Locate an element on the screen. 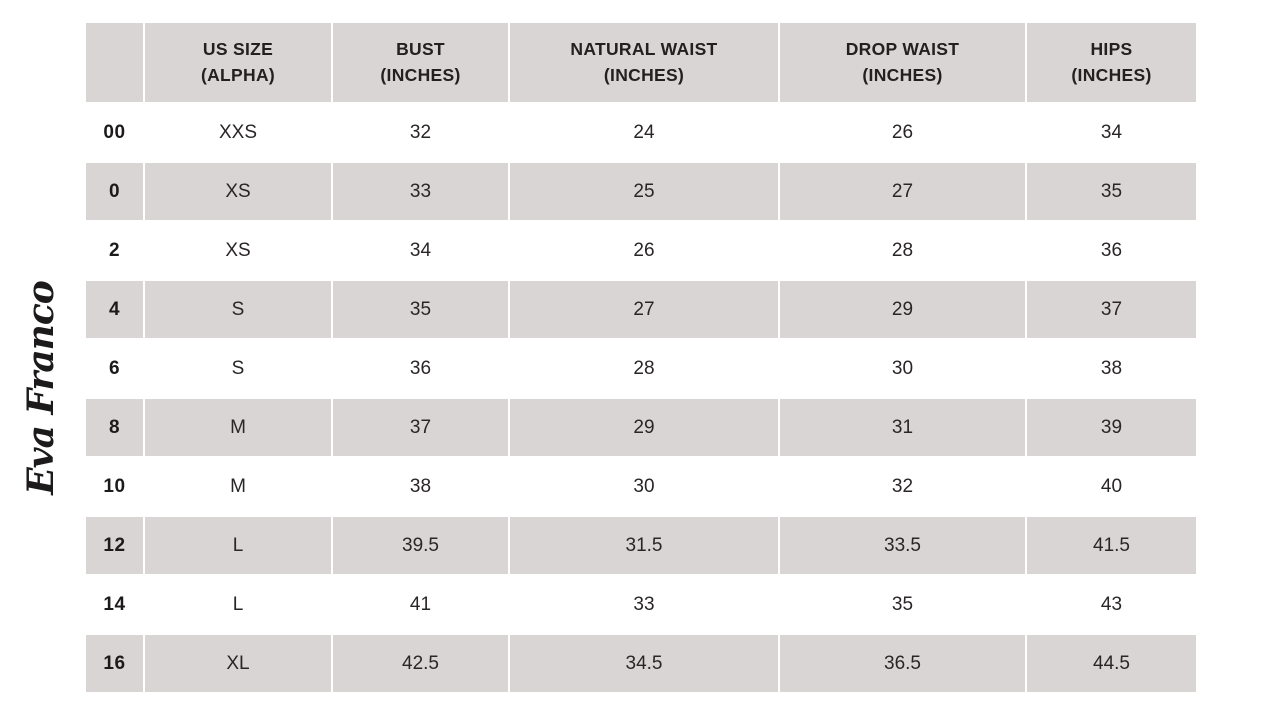 This screenshot has height=720, width=1280. header-line: US SIZE is located at coordinates (238, 49).